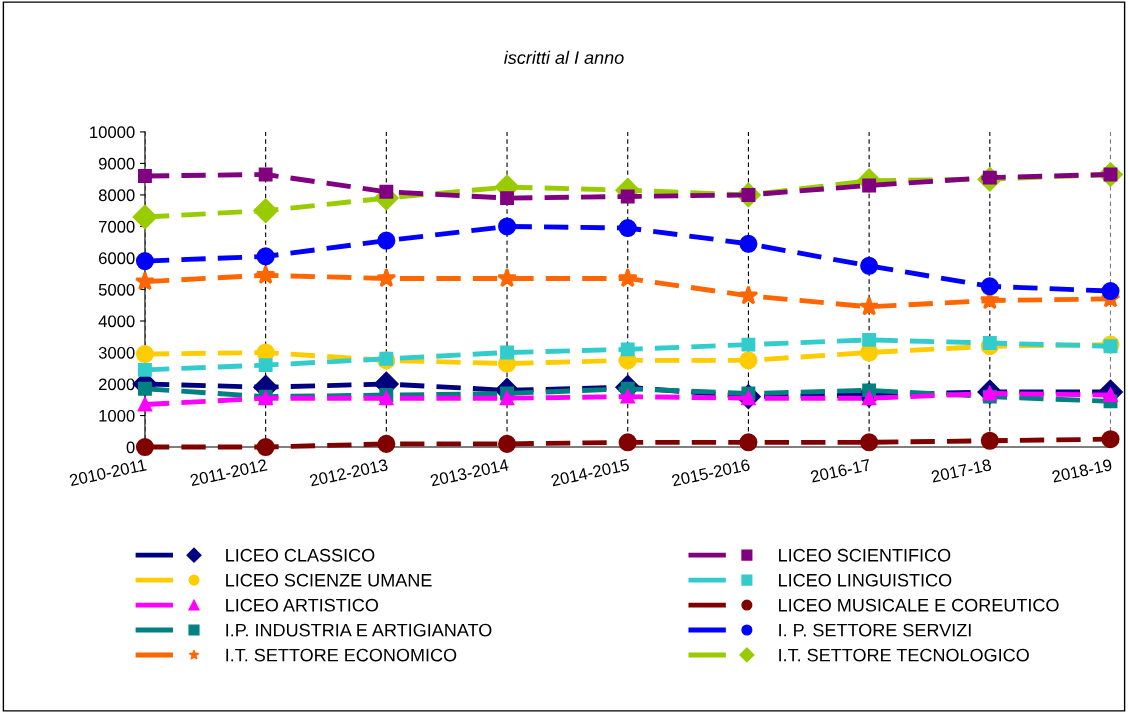 The height and width of the screenshot is (713, 1128). Describe the element at coordinates (590, 472) in the screenshot. I see `x-tick-label: 2014-2015` at that location.